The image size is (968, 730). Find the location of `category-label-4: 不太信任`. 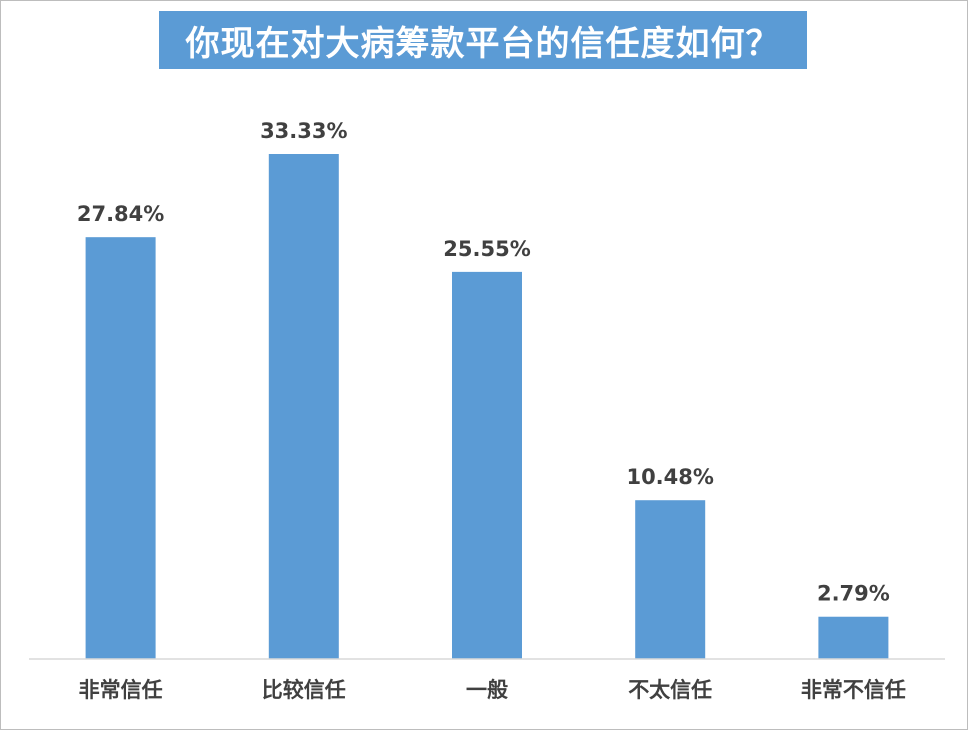

category-label-4: 不太信任 is located at coordinates (670, 690).